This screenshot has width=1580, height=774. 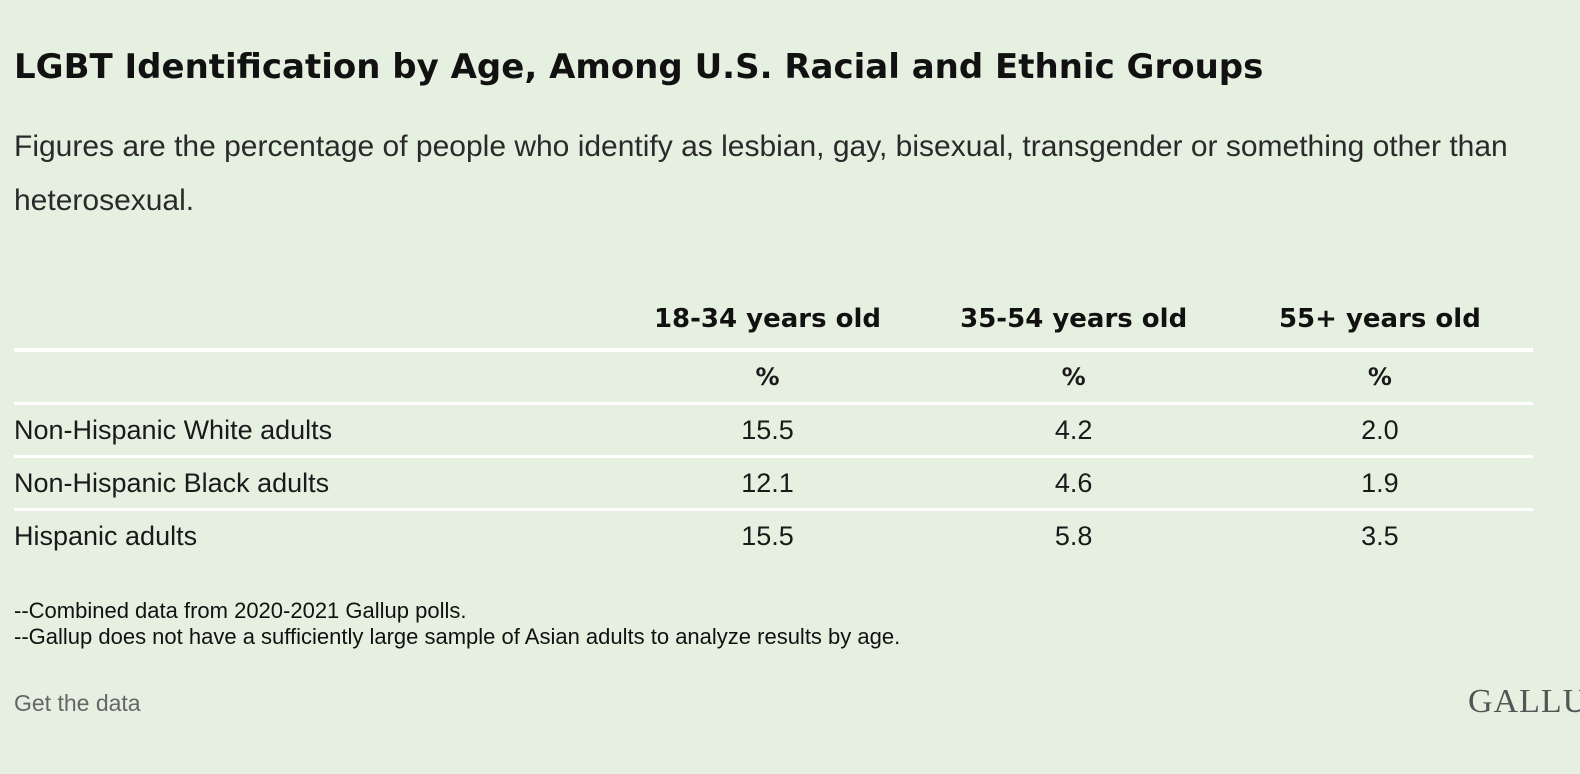 I want to click on data-cell: 4.6, so click(x=1073, y=483).